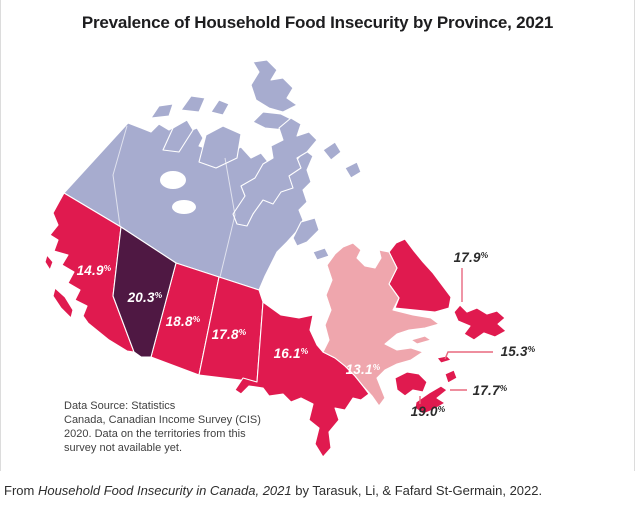 The width and height of the screenshot is (635, 509). I want to click on island-anticosti, so click(421, 340).